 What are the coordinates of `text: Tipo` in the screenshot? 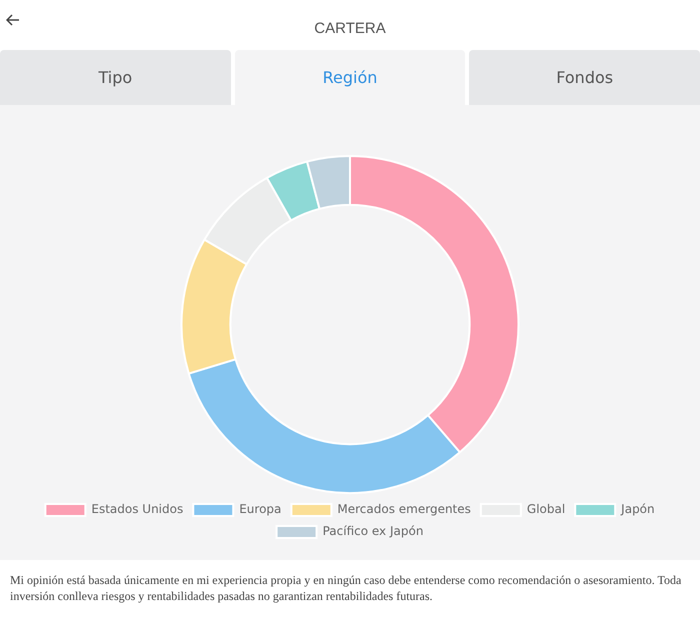 It's located at (115, 77).